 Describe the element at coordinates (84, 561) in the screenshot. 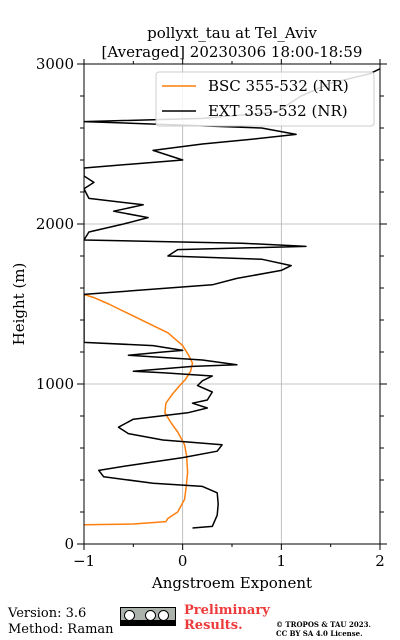

I see `x-tick-label: −1` at that location.